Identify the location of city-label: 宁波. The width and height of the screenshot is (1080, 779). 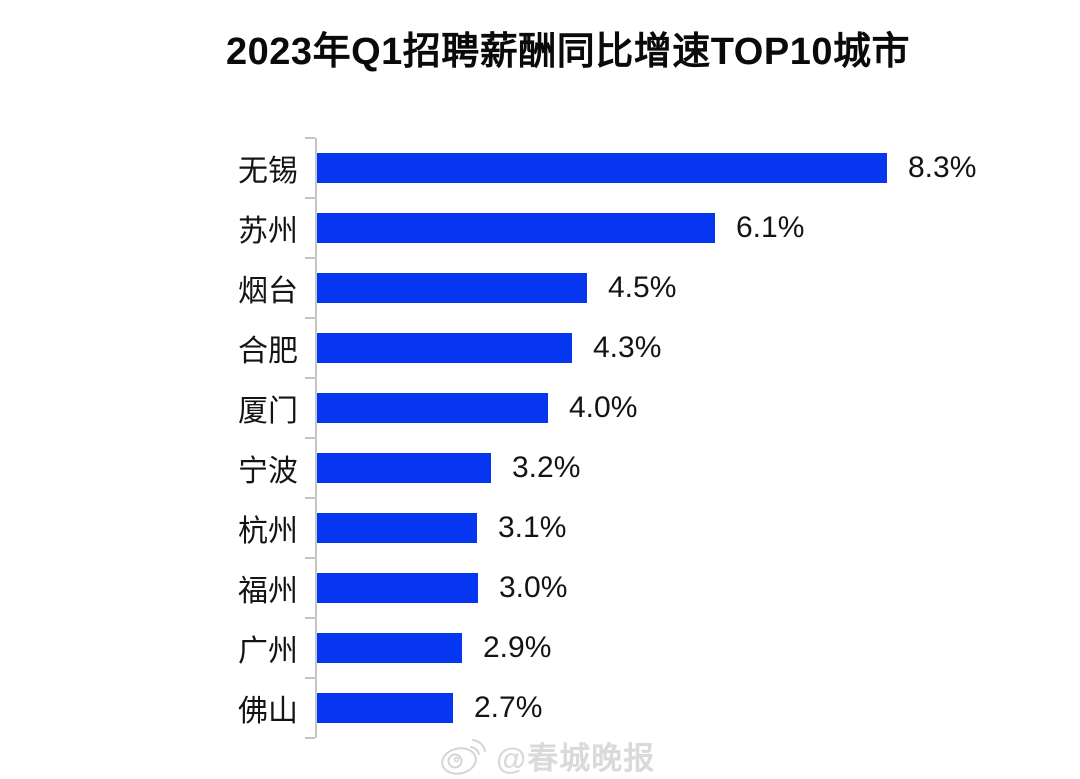
(268, 471).